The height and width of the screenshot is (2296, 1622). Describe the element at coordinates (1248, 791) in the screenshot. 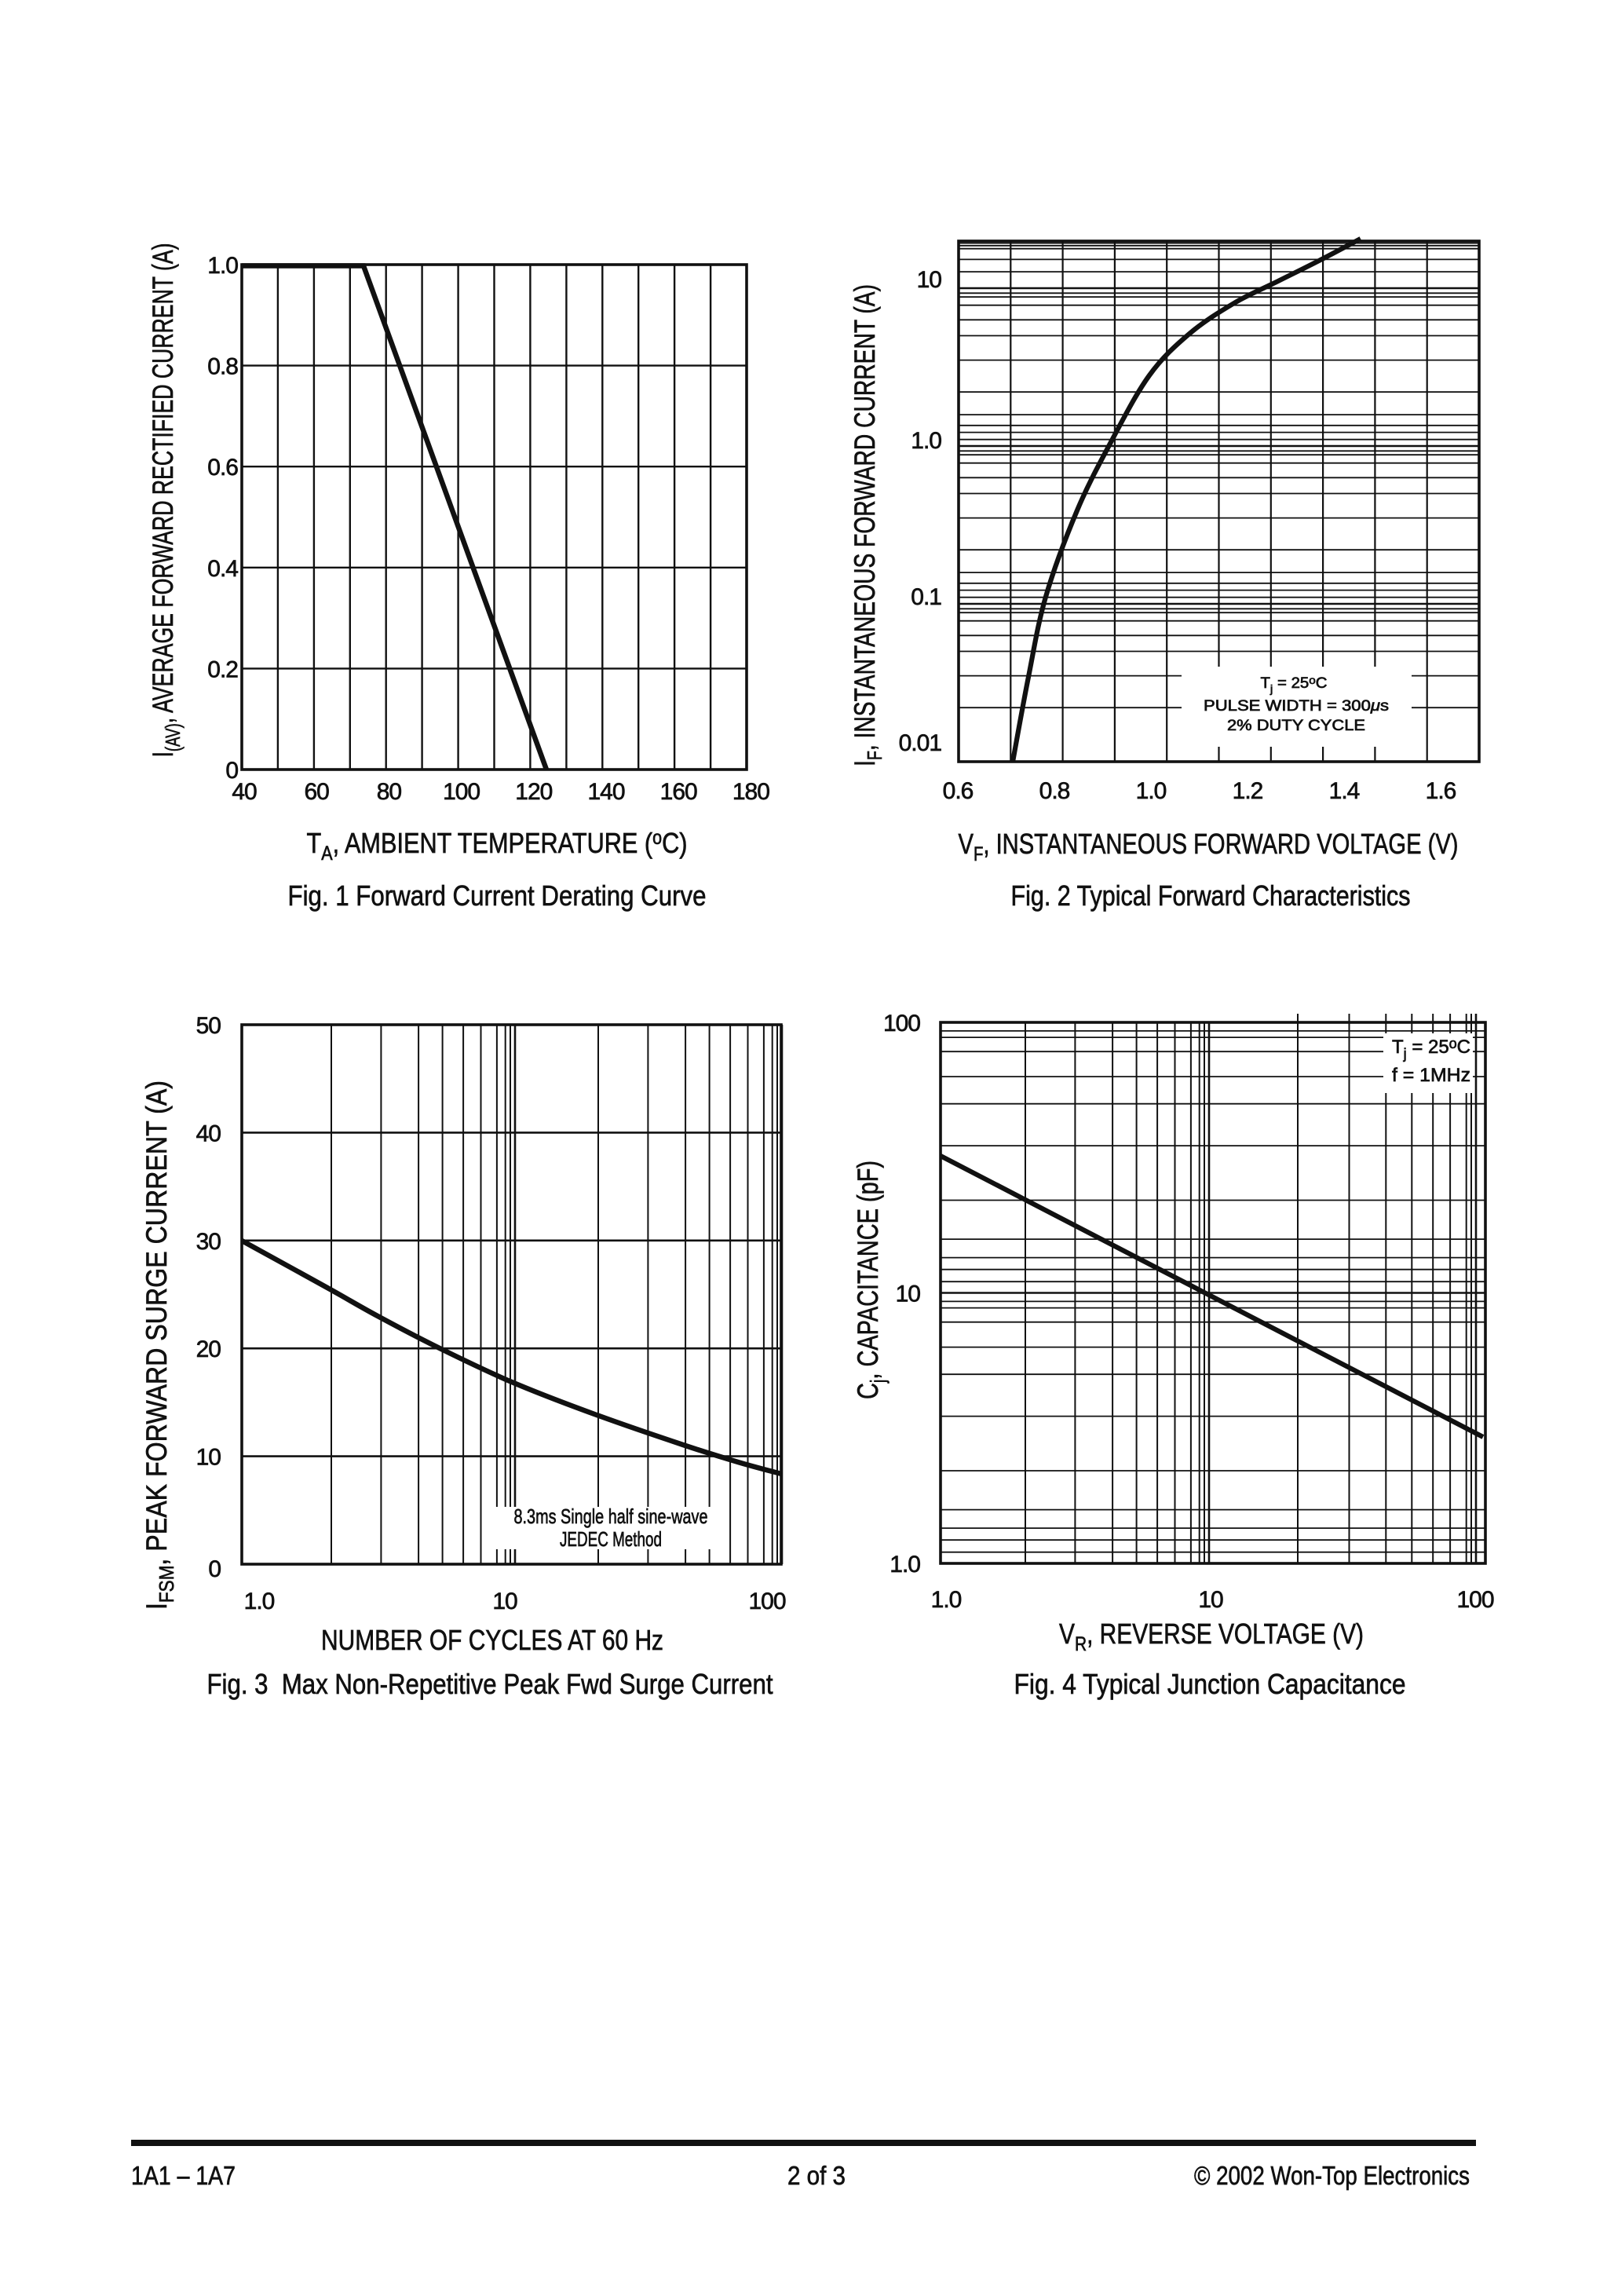

I see `svg-text: 1.2` at that location.